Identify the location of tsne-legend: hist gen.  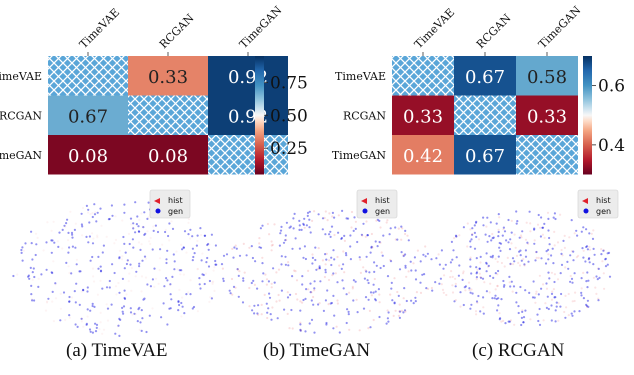
(377, 204).